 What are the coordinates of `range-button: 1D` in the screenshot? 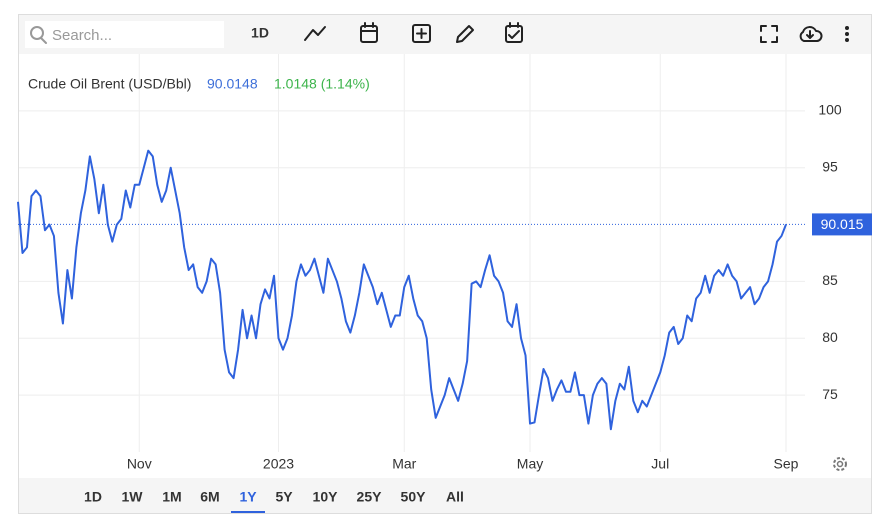 It's located at (93, 497).